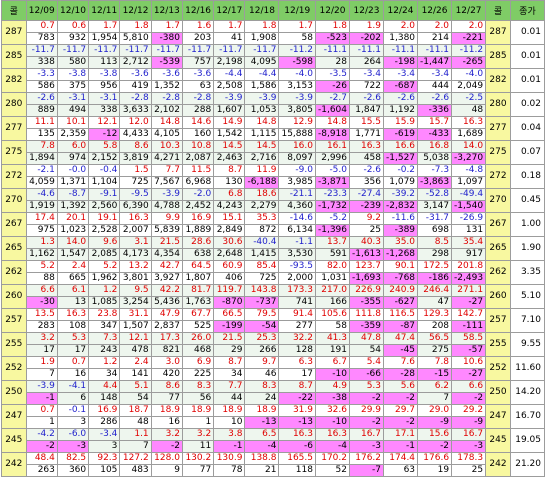 This screenshot has height=477, width=545. I want to click on volume-cell: 21, so click(262, 470).